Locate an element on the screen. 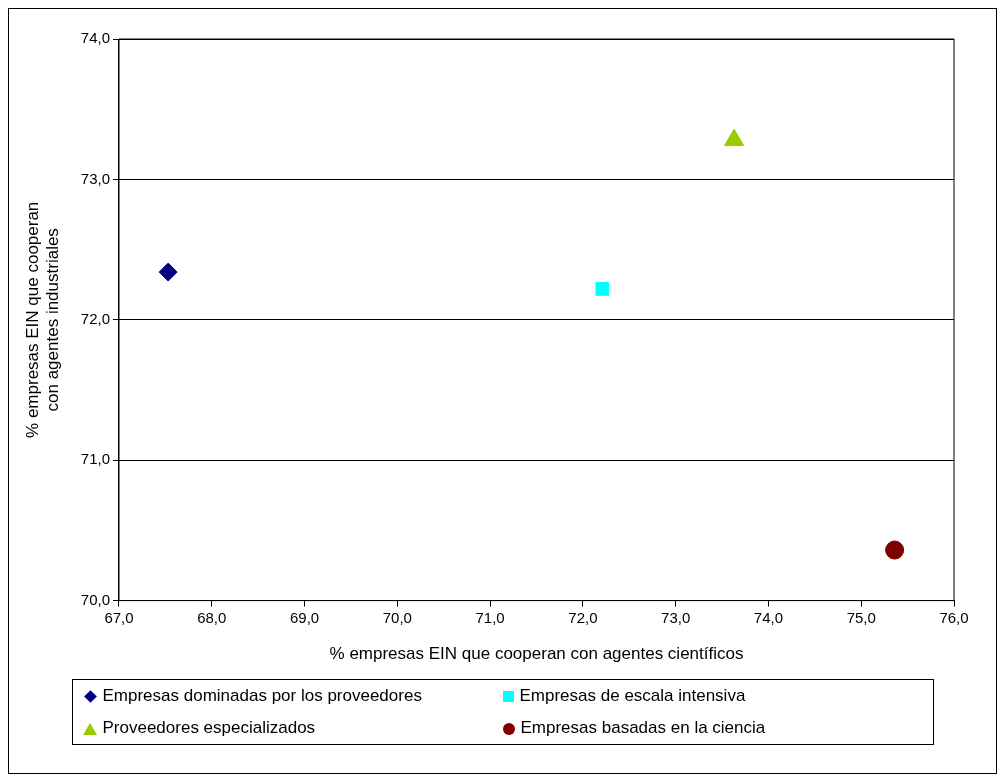 The height and width of the screenshot is (784, 1007). x-tick-label: 71,0 is located at coordinates (490, 617).